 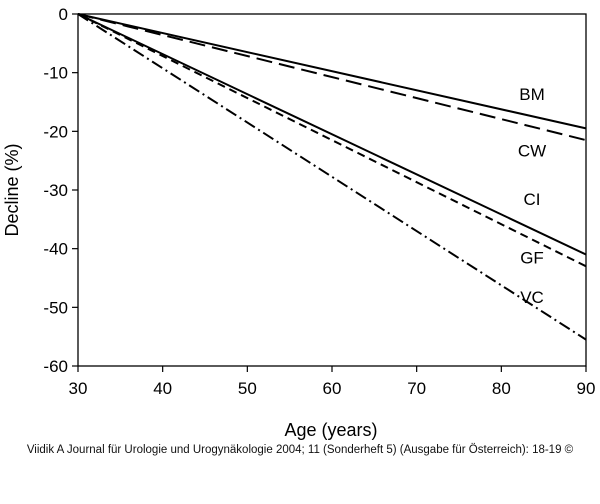 I want to click on y-axis-label: Decline (%), so click(x=12, y=189).